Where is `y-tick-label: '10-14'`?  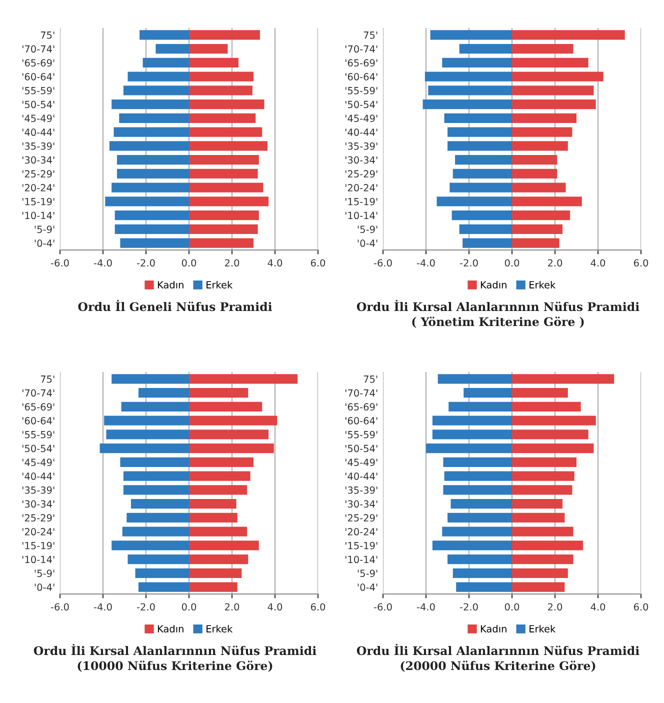 y-tick-label: '10-14' is located at coordinates (361, 216).